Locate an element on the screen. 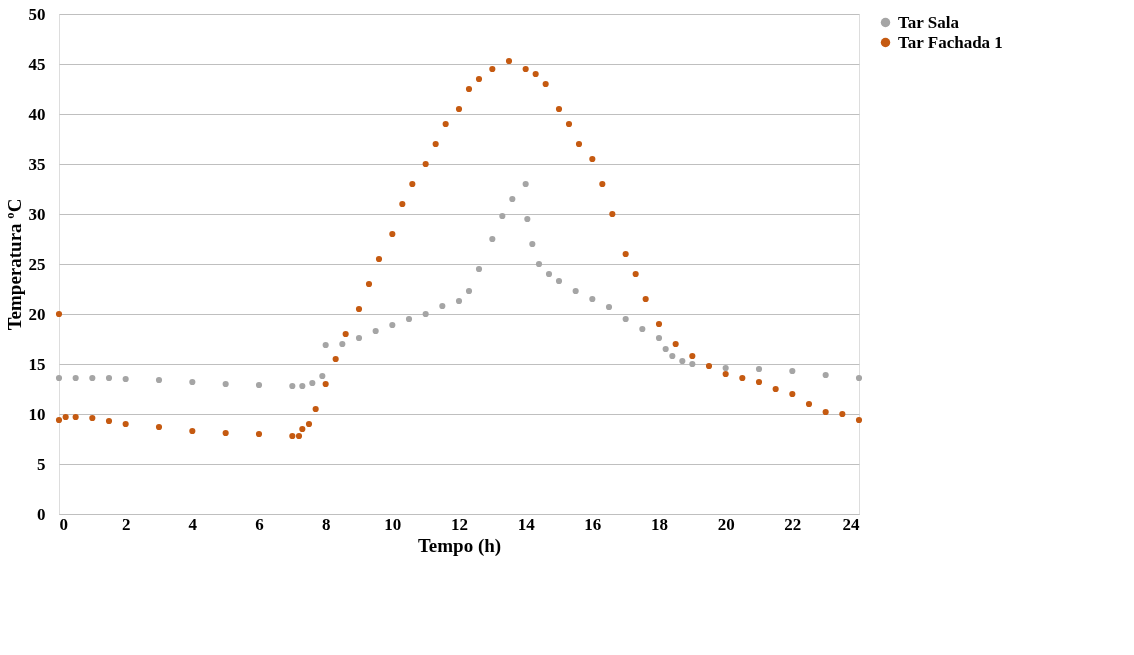  y-axis-title: Temperatura ºC is located at coordinates (14, 264).